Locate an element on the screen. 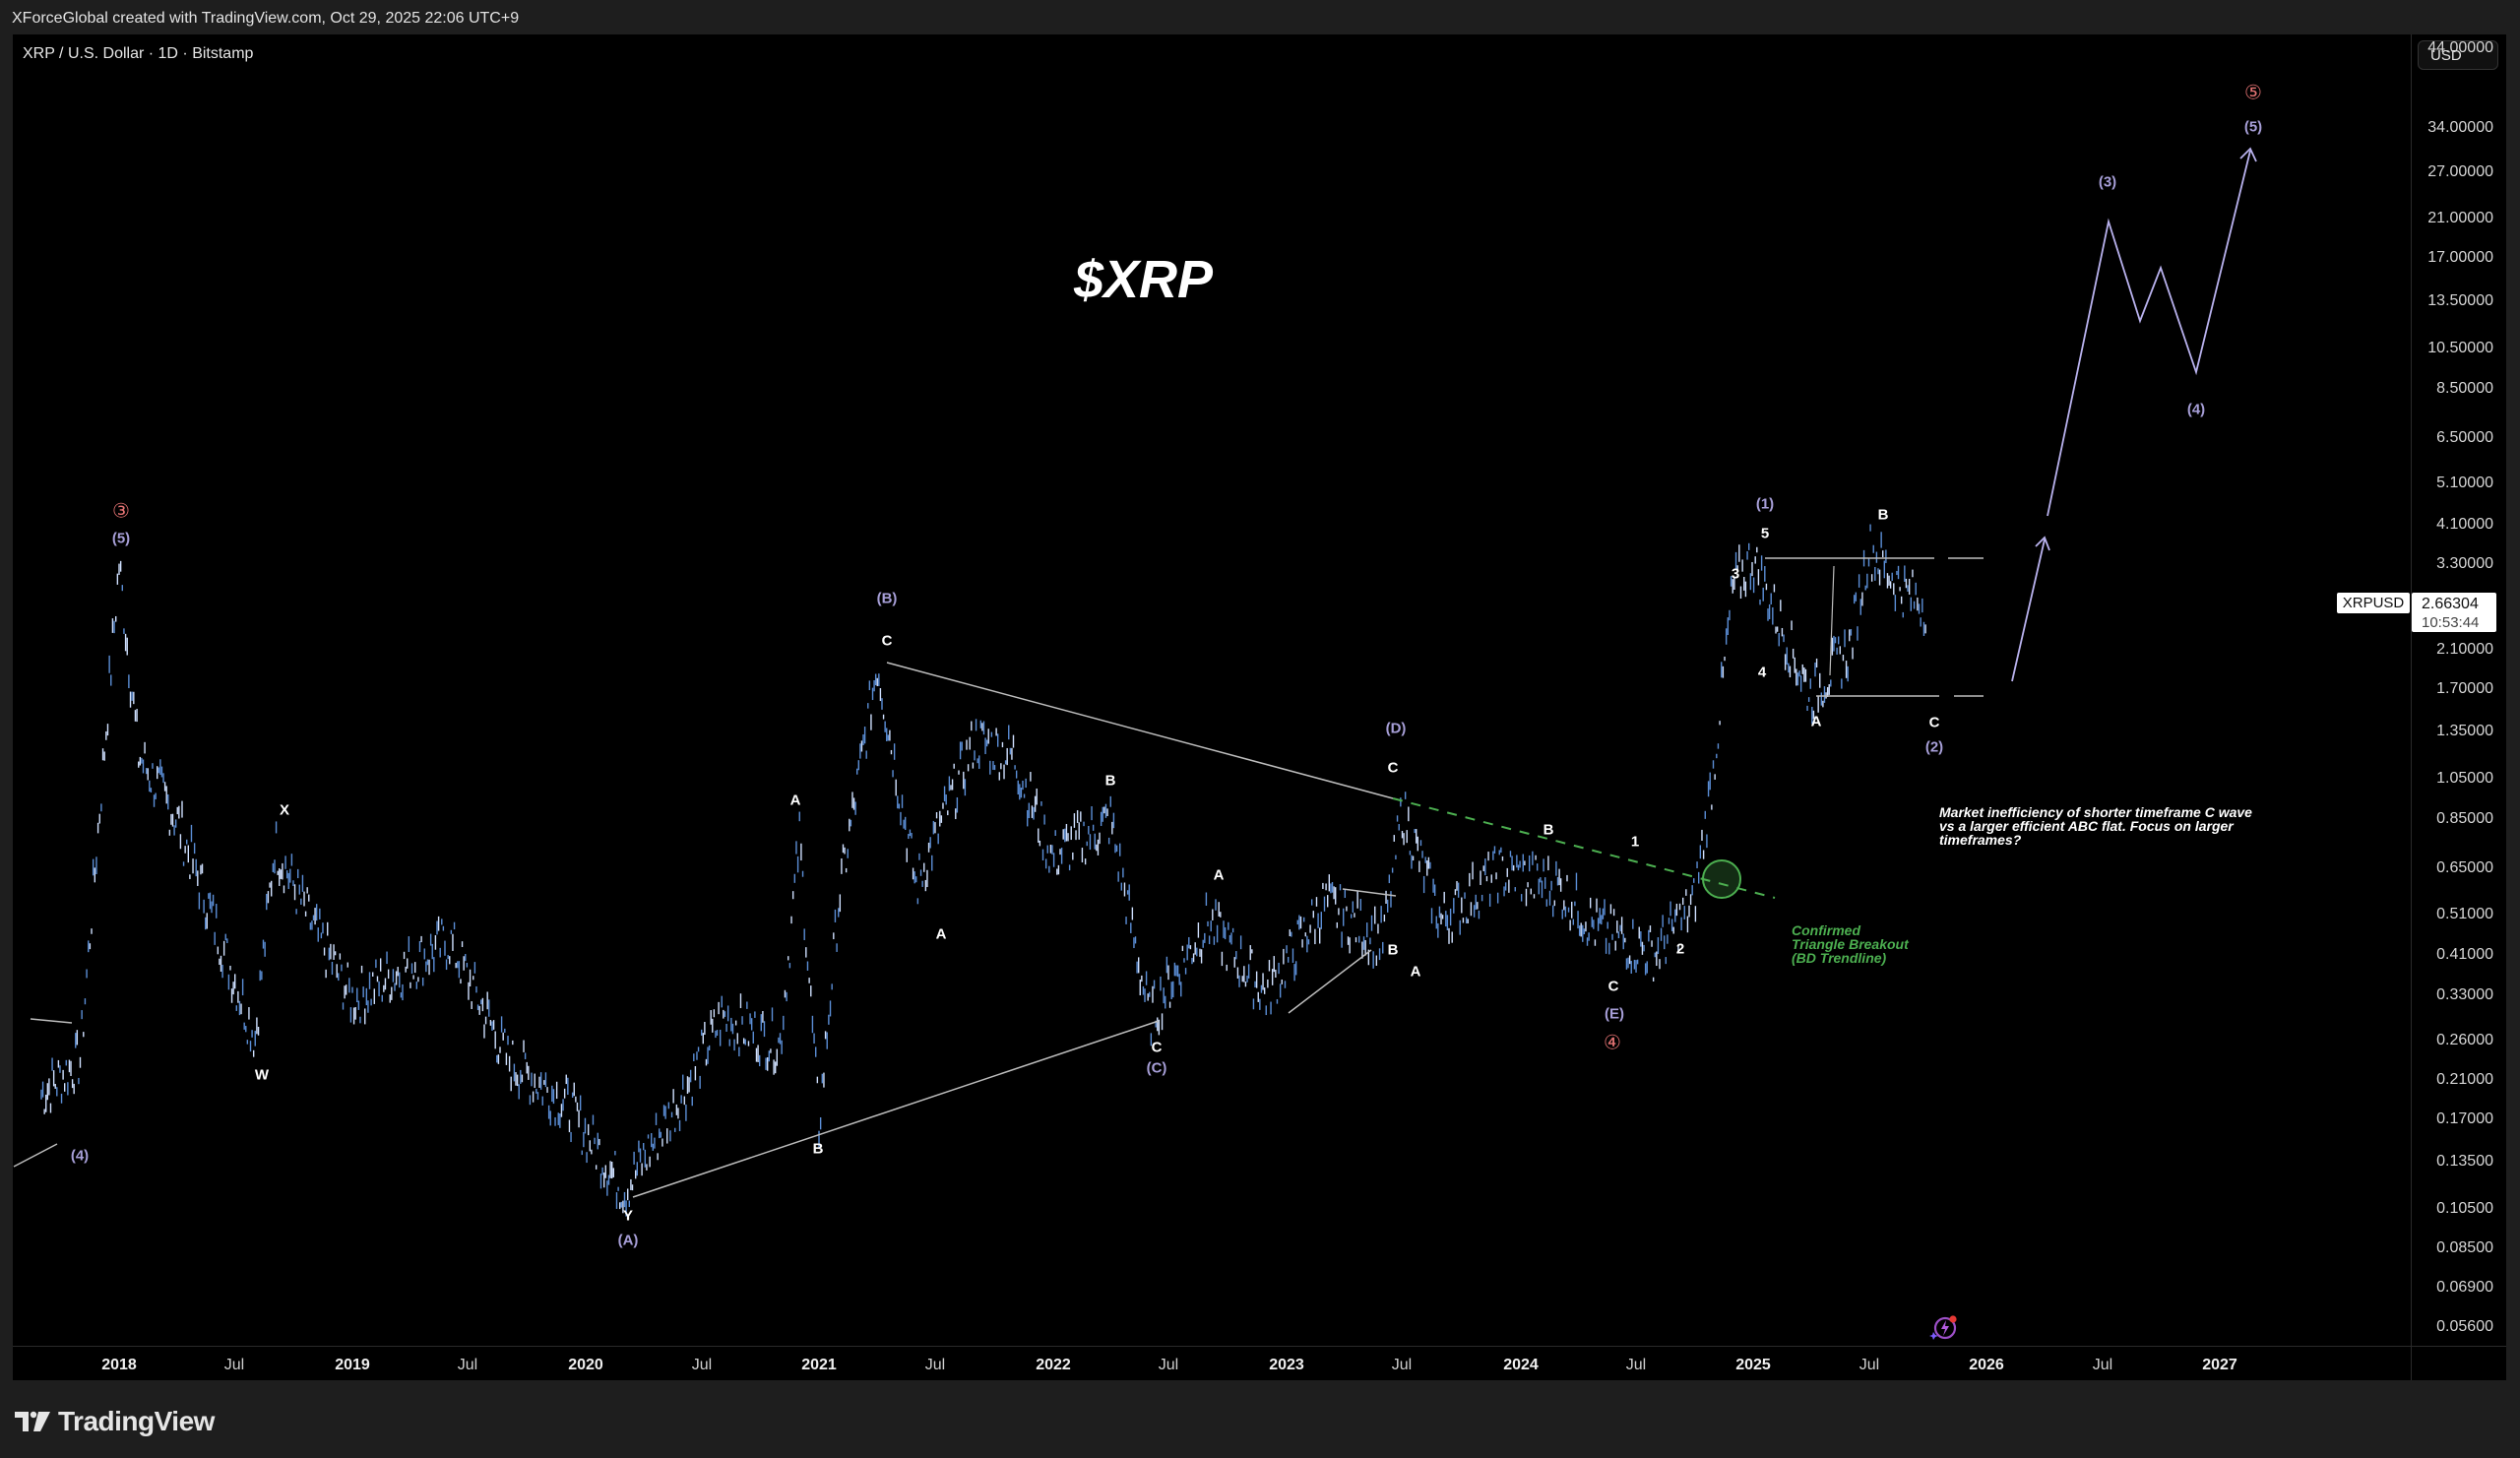 The width and height of the screenshot is (2520, 1458). price-tick: 1.35000 is located at coordinates (2464, 731).